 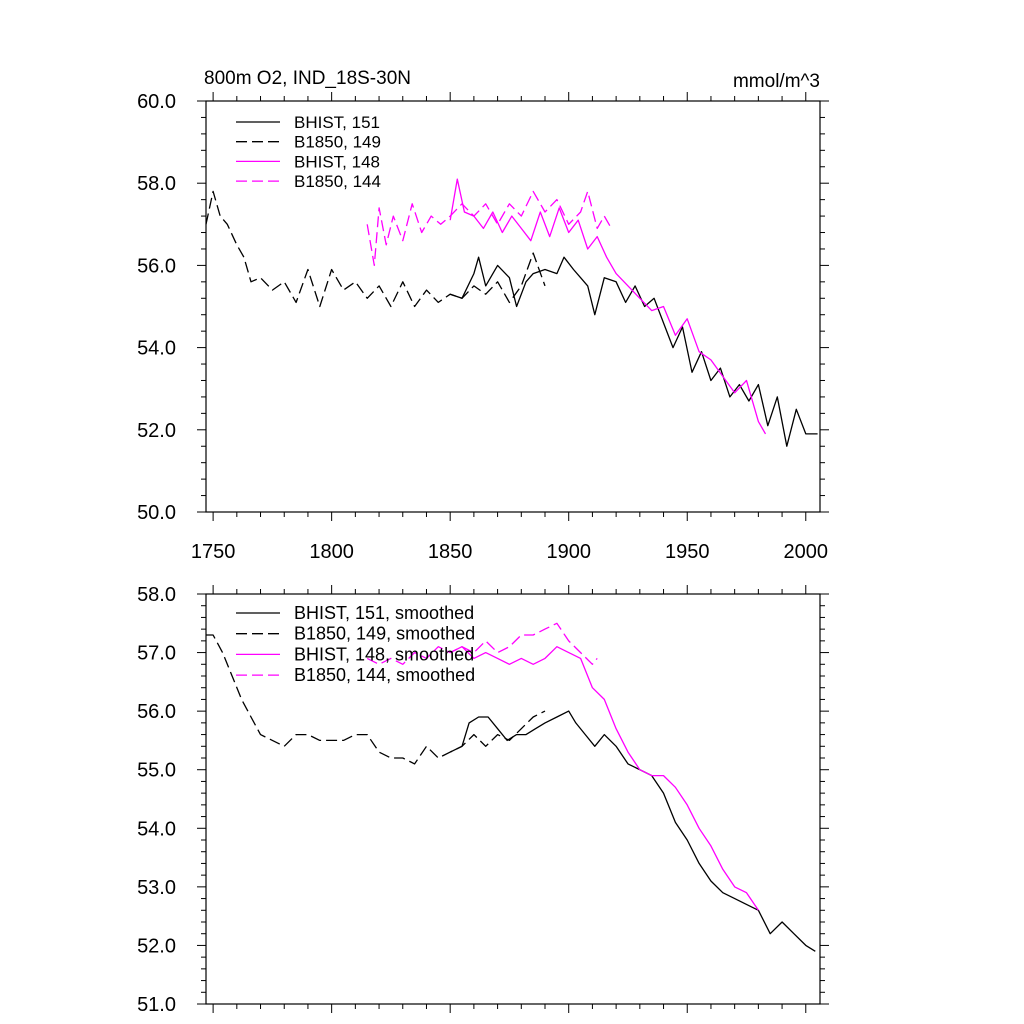 What do you see at coordinates (307, 78) in the screenshot?
I see `chart-title: 800m O2, IND_18S-30N` at bounding box center [307, 78].